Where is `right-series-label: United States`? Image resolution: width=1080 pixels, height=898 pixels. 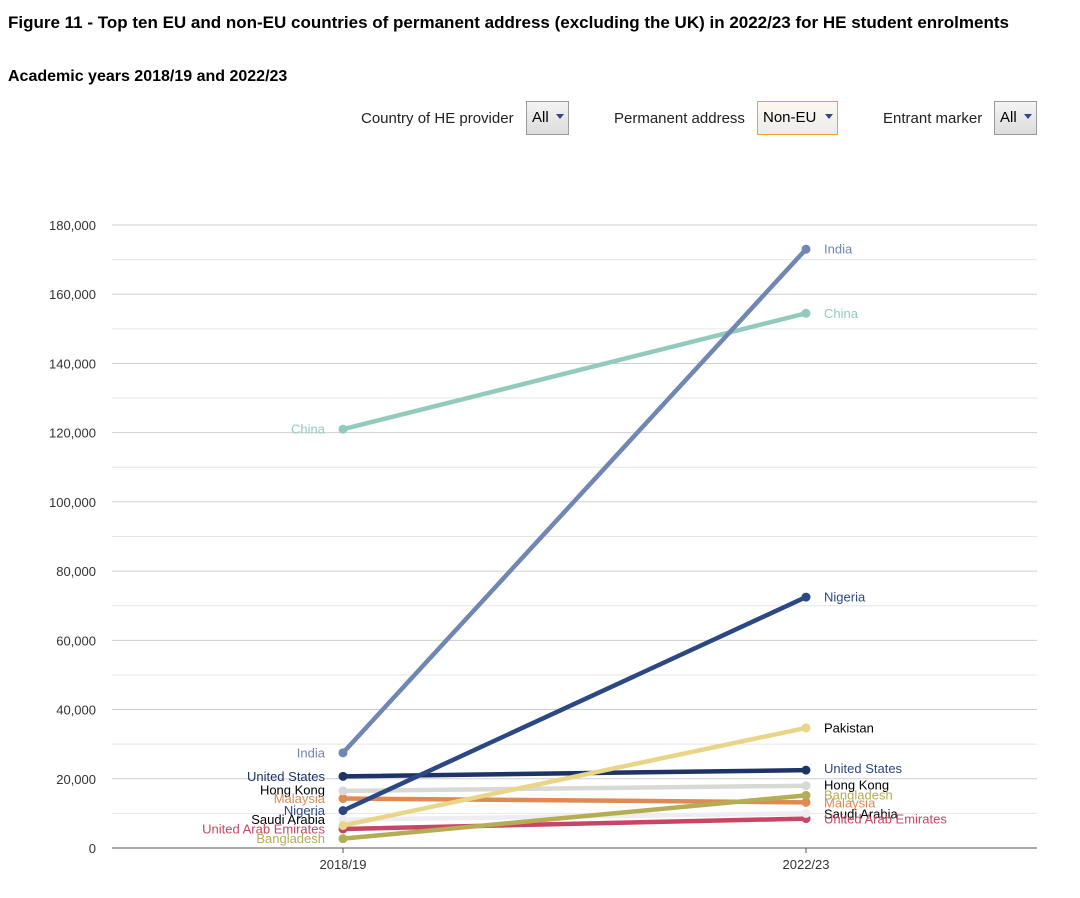
right-series-label: United States is located at coordinates (863, 768).